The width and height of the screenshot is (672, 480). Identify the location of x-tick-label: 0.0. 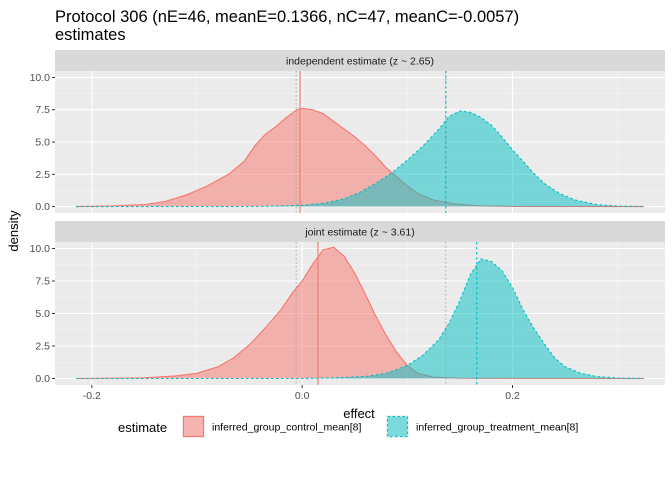
(302, 396).